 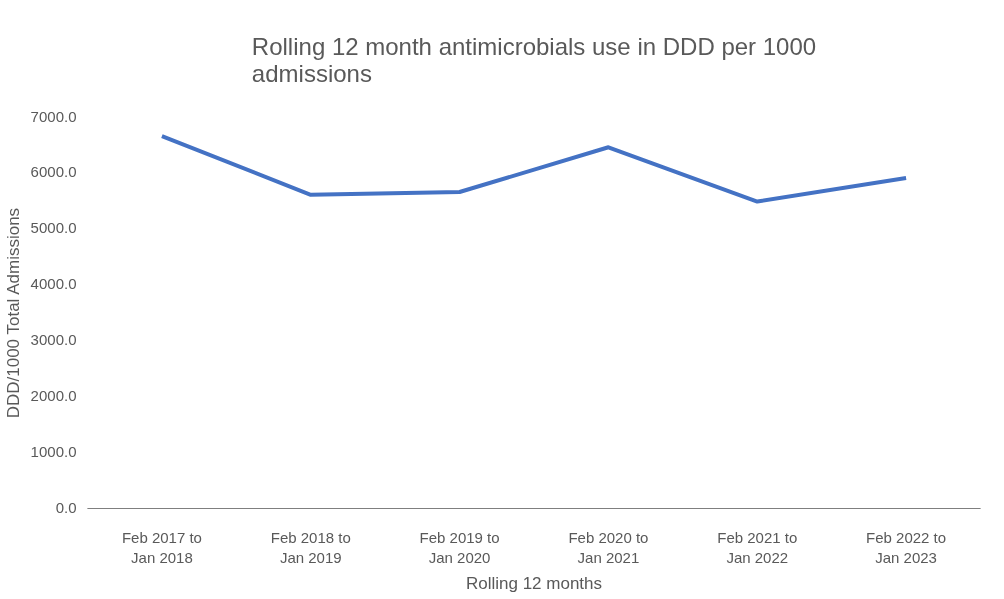 What do you see at coordinates (757, 547) in the screenshot?
I see `x-tick-label: Feb 2021 to Jan 2022` at bounding box center [757, 547].